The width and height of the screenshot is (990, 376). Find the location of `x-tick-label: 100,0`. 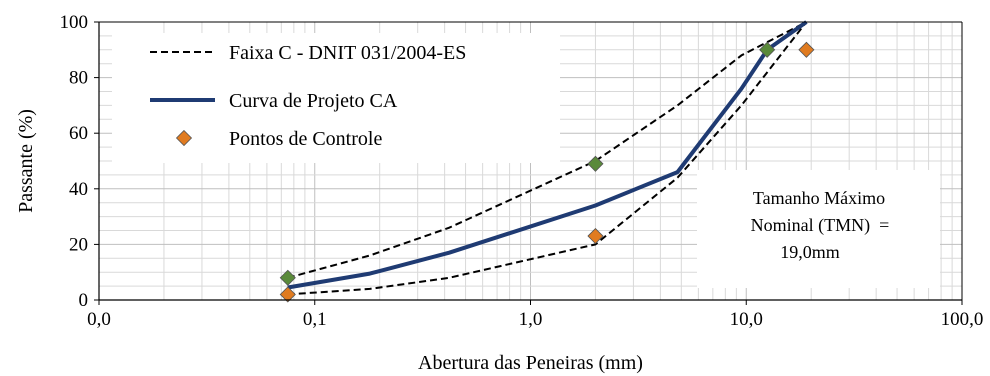

x-tick-label: 100,0 is located at coordinates (962, 319).